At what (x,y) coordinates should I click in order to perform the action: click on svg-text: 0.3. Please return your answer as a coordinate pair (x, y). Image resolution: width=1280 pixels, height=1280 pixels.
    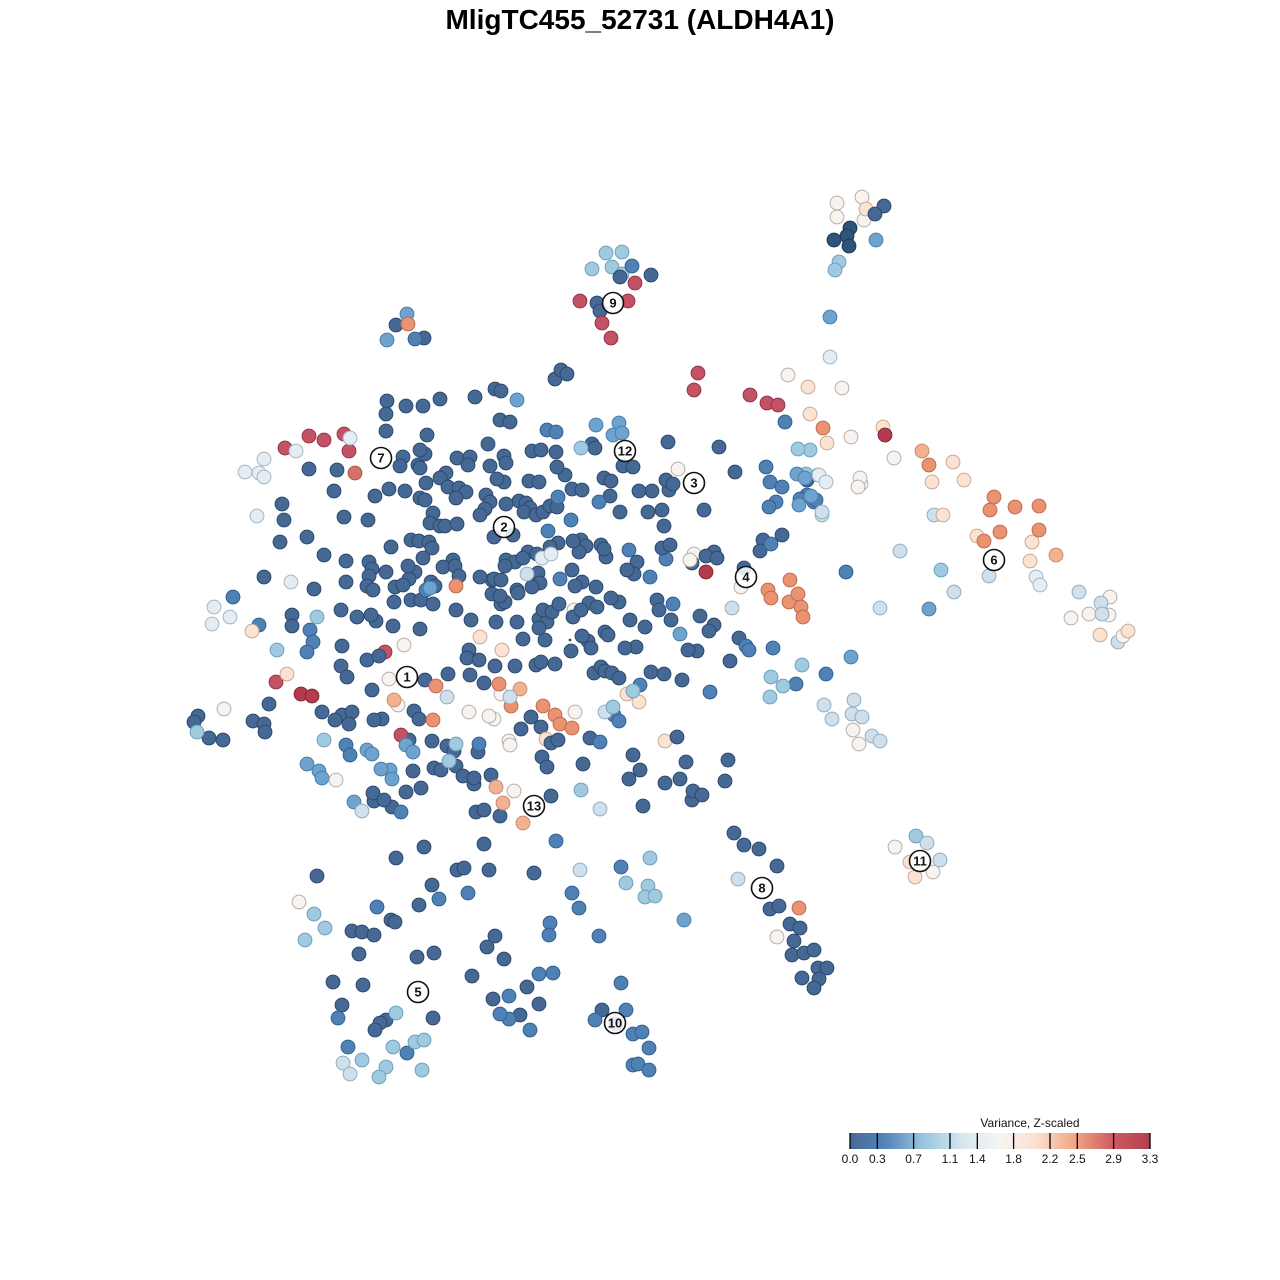
    Looking at the image, I should click on (877, 1159).